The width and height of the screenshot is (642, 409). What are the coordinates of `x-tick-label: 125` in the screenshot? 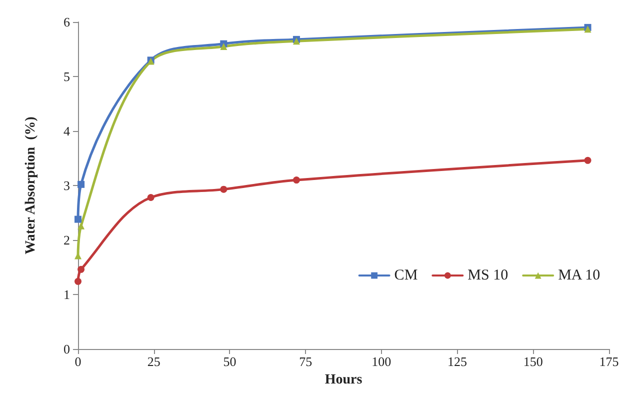 It's located at (458, 361).